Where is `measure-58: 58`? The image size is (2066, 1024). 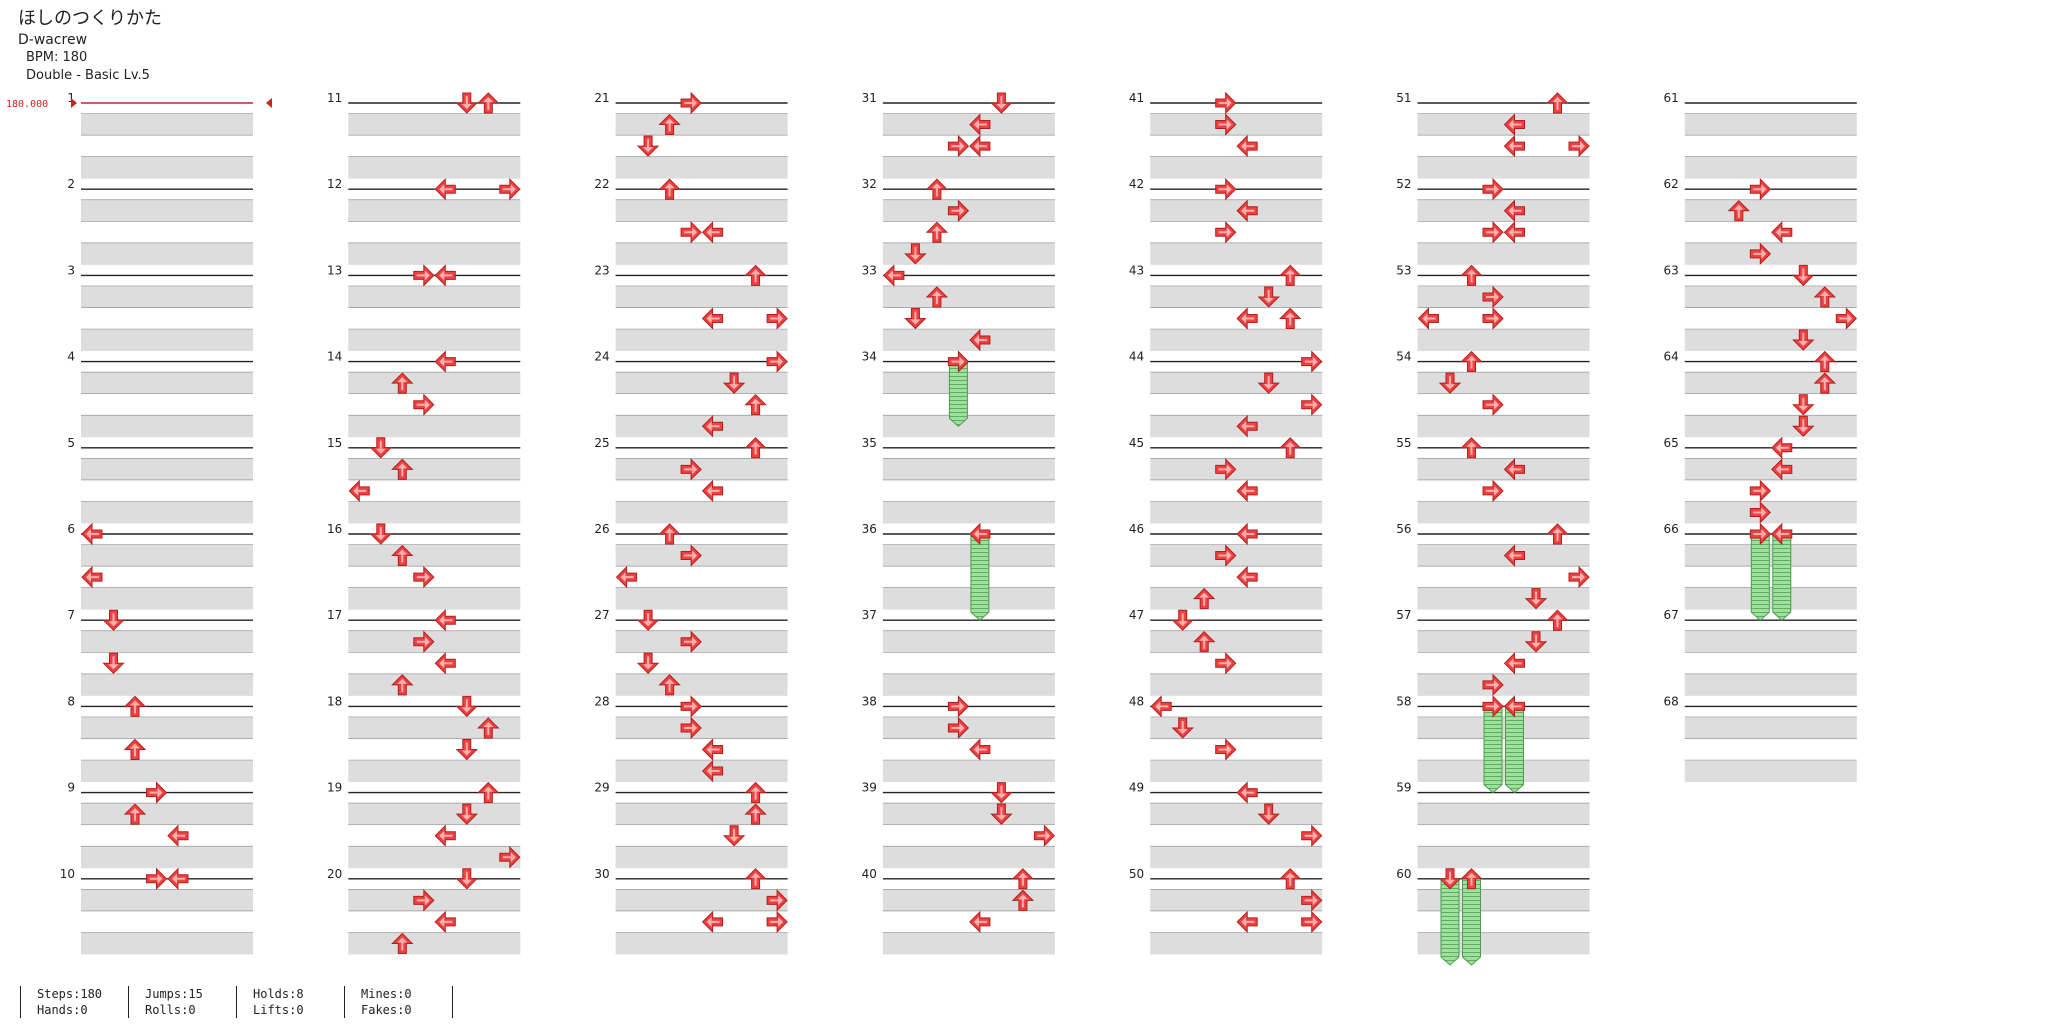 measure-58: 58 is located at coordinates (1493, 738).